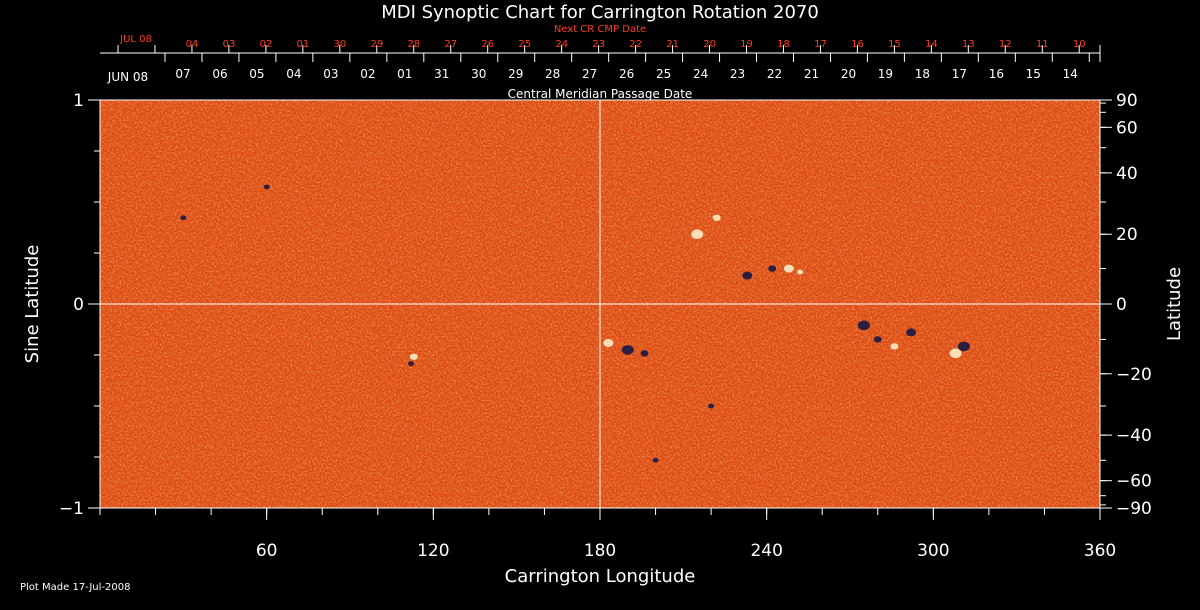  I want to click on next-cr-date: 21, so click(672, 44).